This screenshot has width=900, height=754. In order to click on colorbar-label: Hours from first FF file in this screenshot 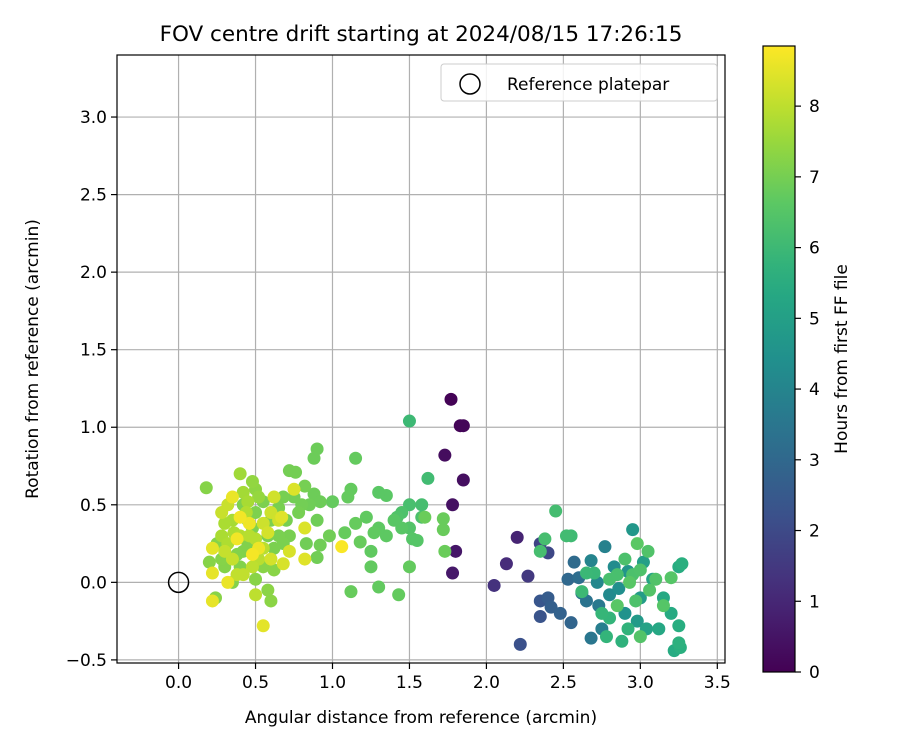, I will do `click(842, 359)`.